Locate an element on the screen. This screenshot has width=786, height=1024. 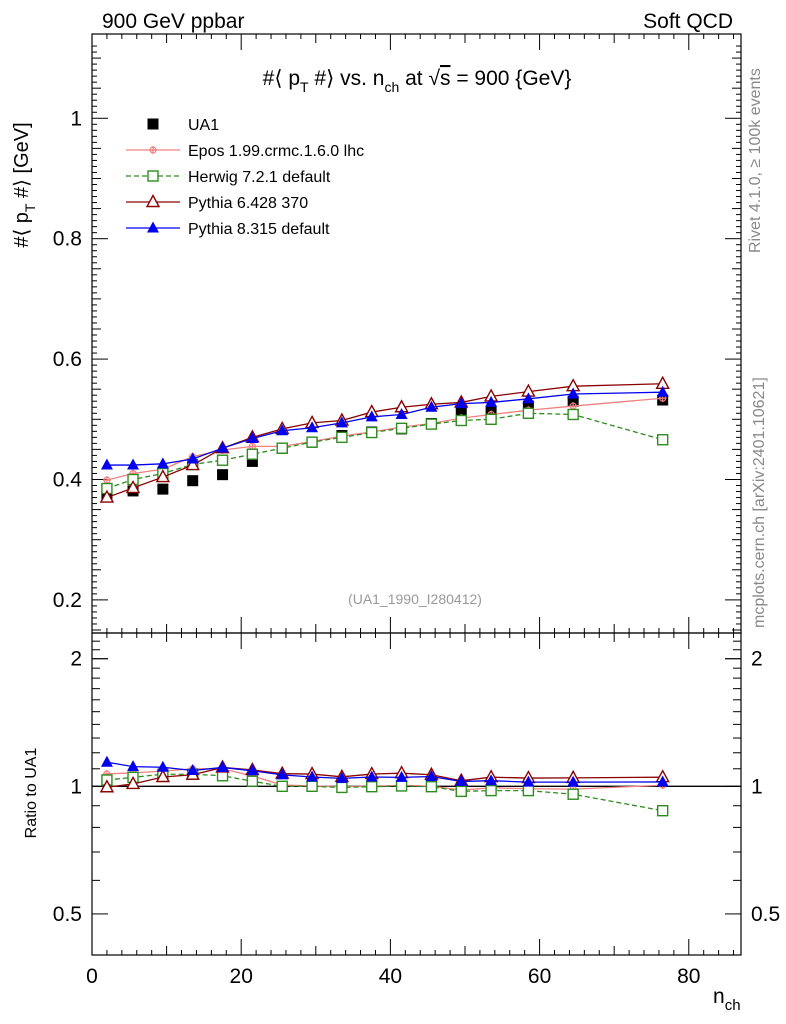
header-right: Soft QCD is located at coordinates (688, 21).